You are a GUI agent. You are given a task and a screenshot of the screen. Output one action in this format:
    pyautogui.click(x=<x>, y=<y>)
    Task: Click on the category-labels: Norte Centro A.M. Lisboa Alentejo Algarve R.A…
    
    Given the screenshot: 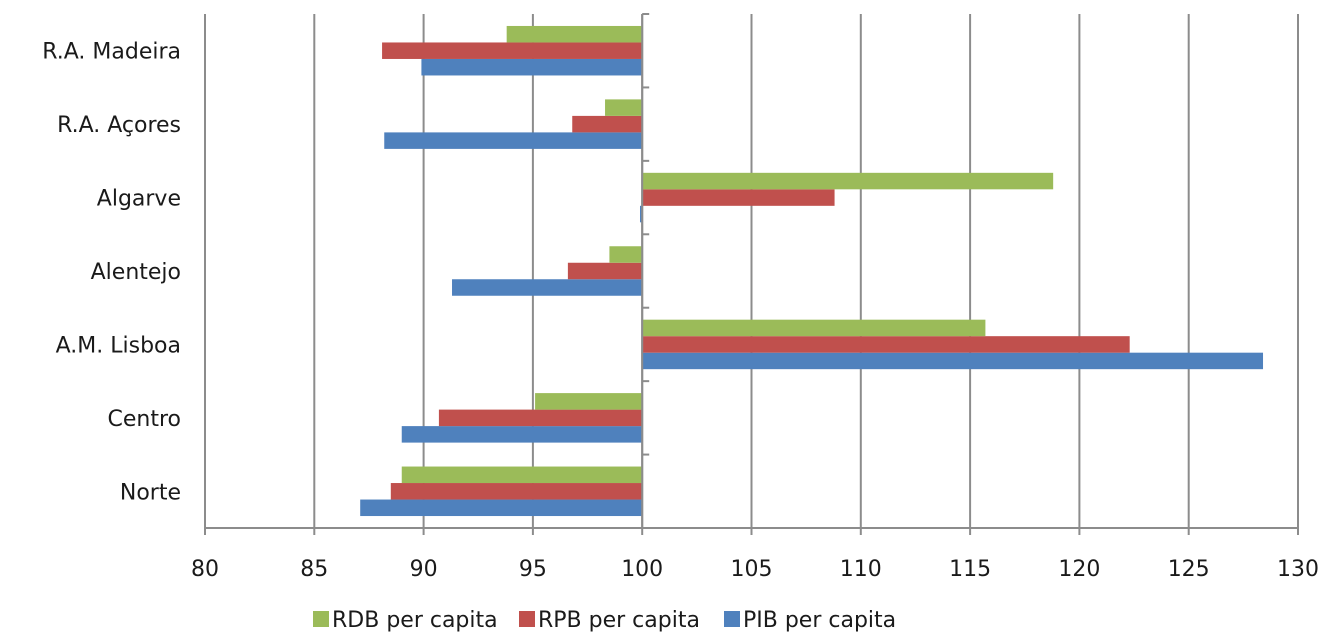 What is the action you would take?
    pyautogui.click(x=111, y=273)
    